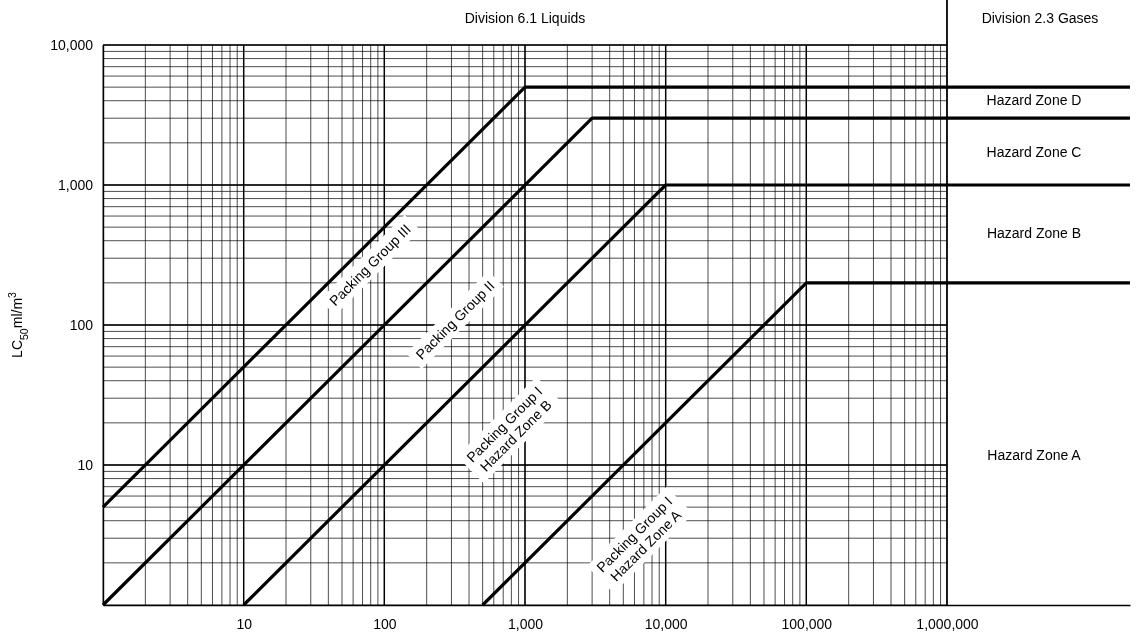 The width and height of the screenshot is (1138, 634). I want to click on annotation: Hazard Zone A, so click(1034, 455).